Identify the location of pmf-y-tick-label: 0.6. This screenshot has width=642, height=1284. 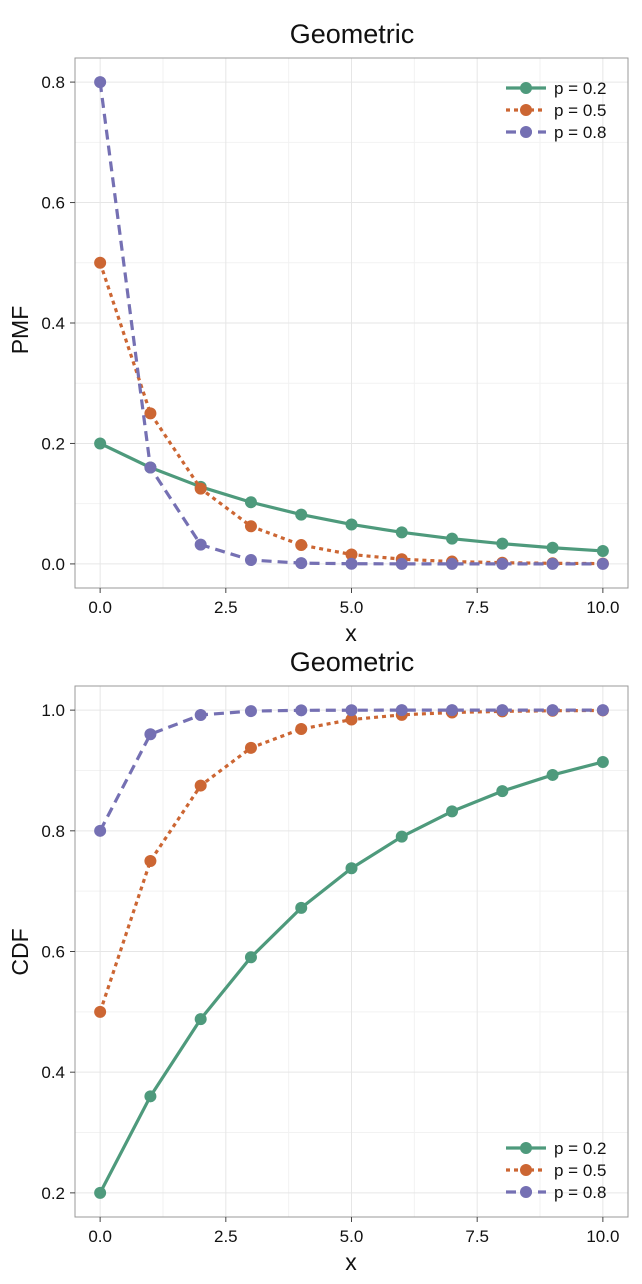
(53, 203).